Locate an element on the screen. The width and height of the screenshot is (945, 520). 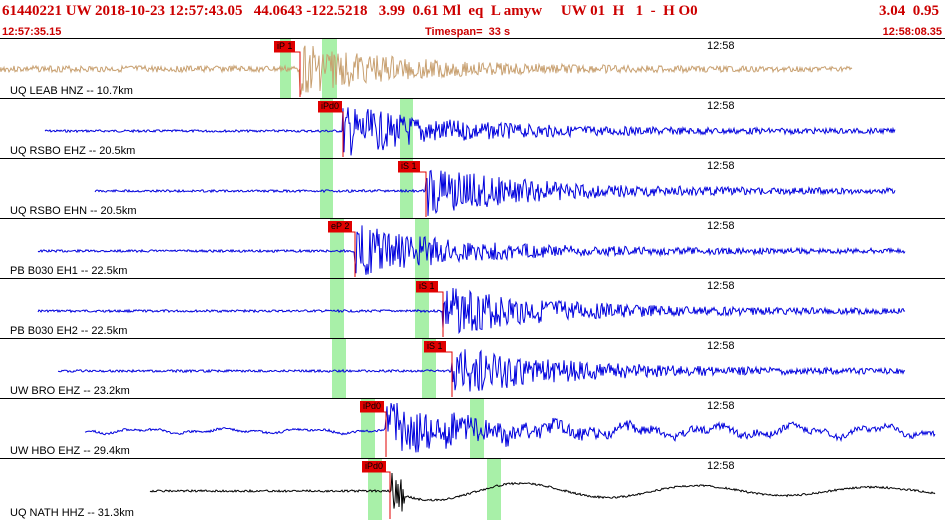
trace-panel: 12:58 iP 1 UQ LEAB HNZ -- 10.7km is located at coordinates (472, 68).